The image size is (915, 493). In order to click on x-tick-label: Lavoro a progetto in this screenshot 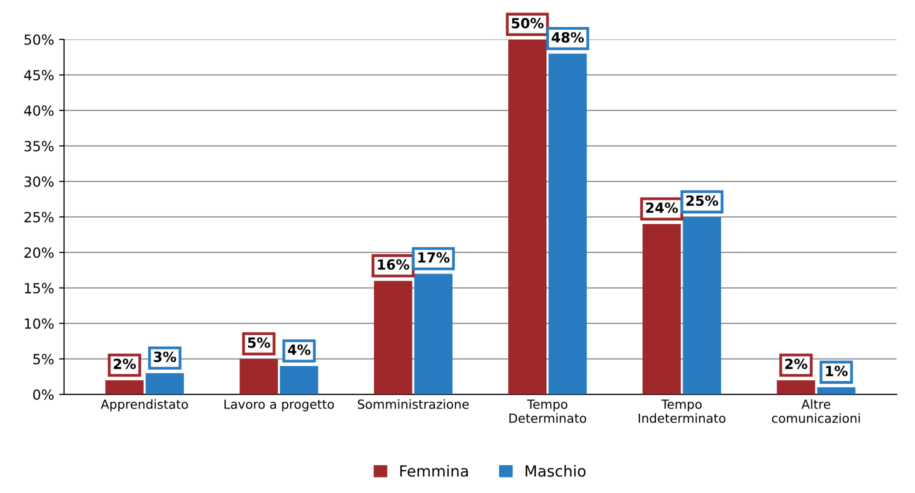, I will do `click(279, 406)`.